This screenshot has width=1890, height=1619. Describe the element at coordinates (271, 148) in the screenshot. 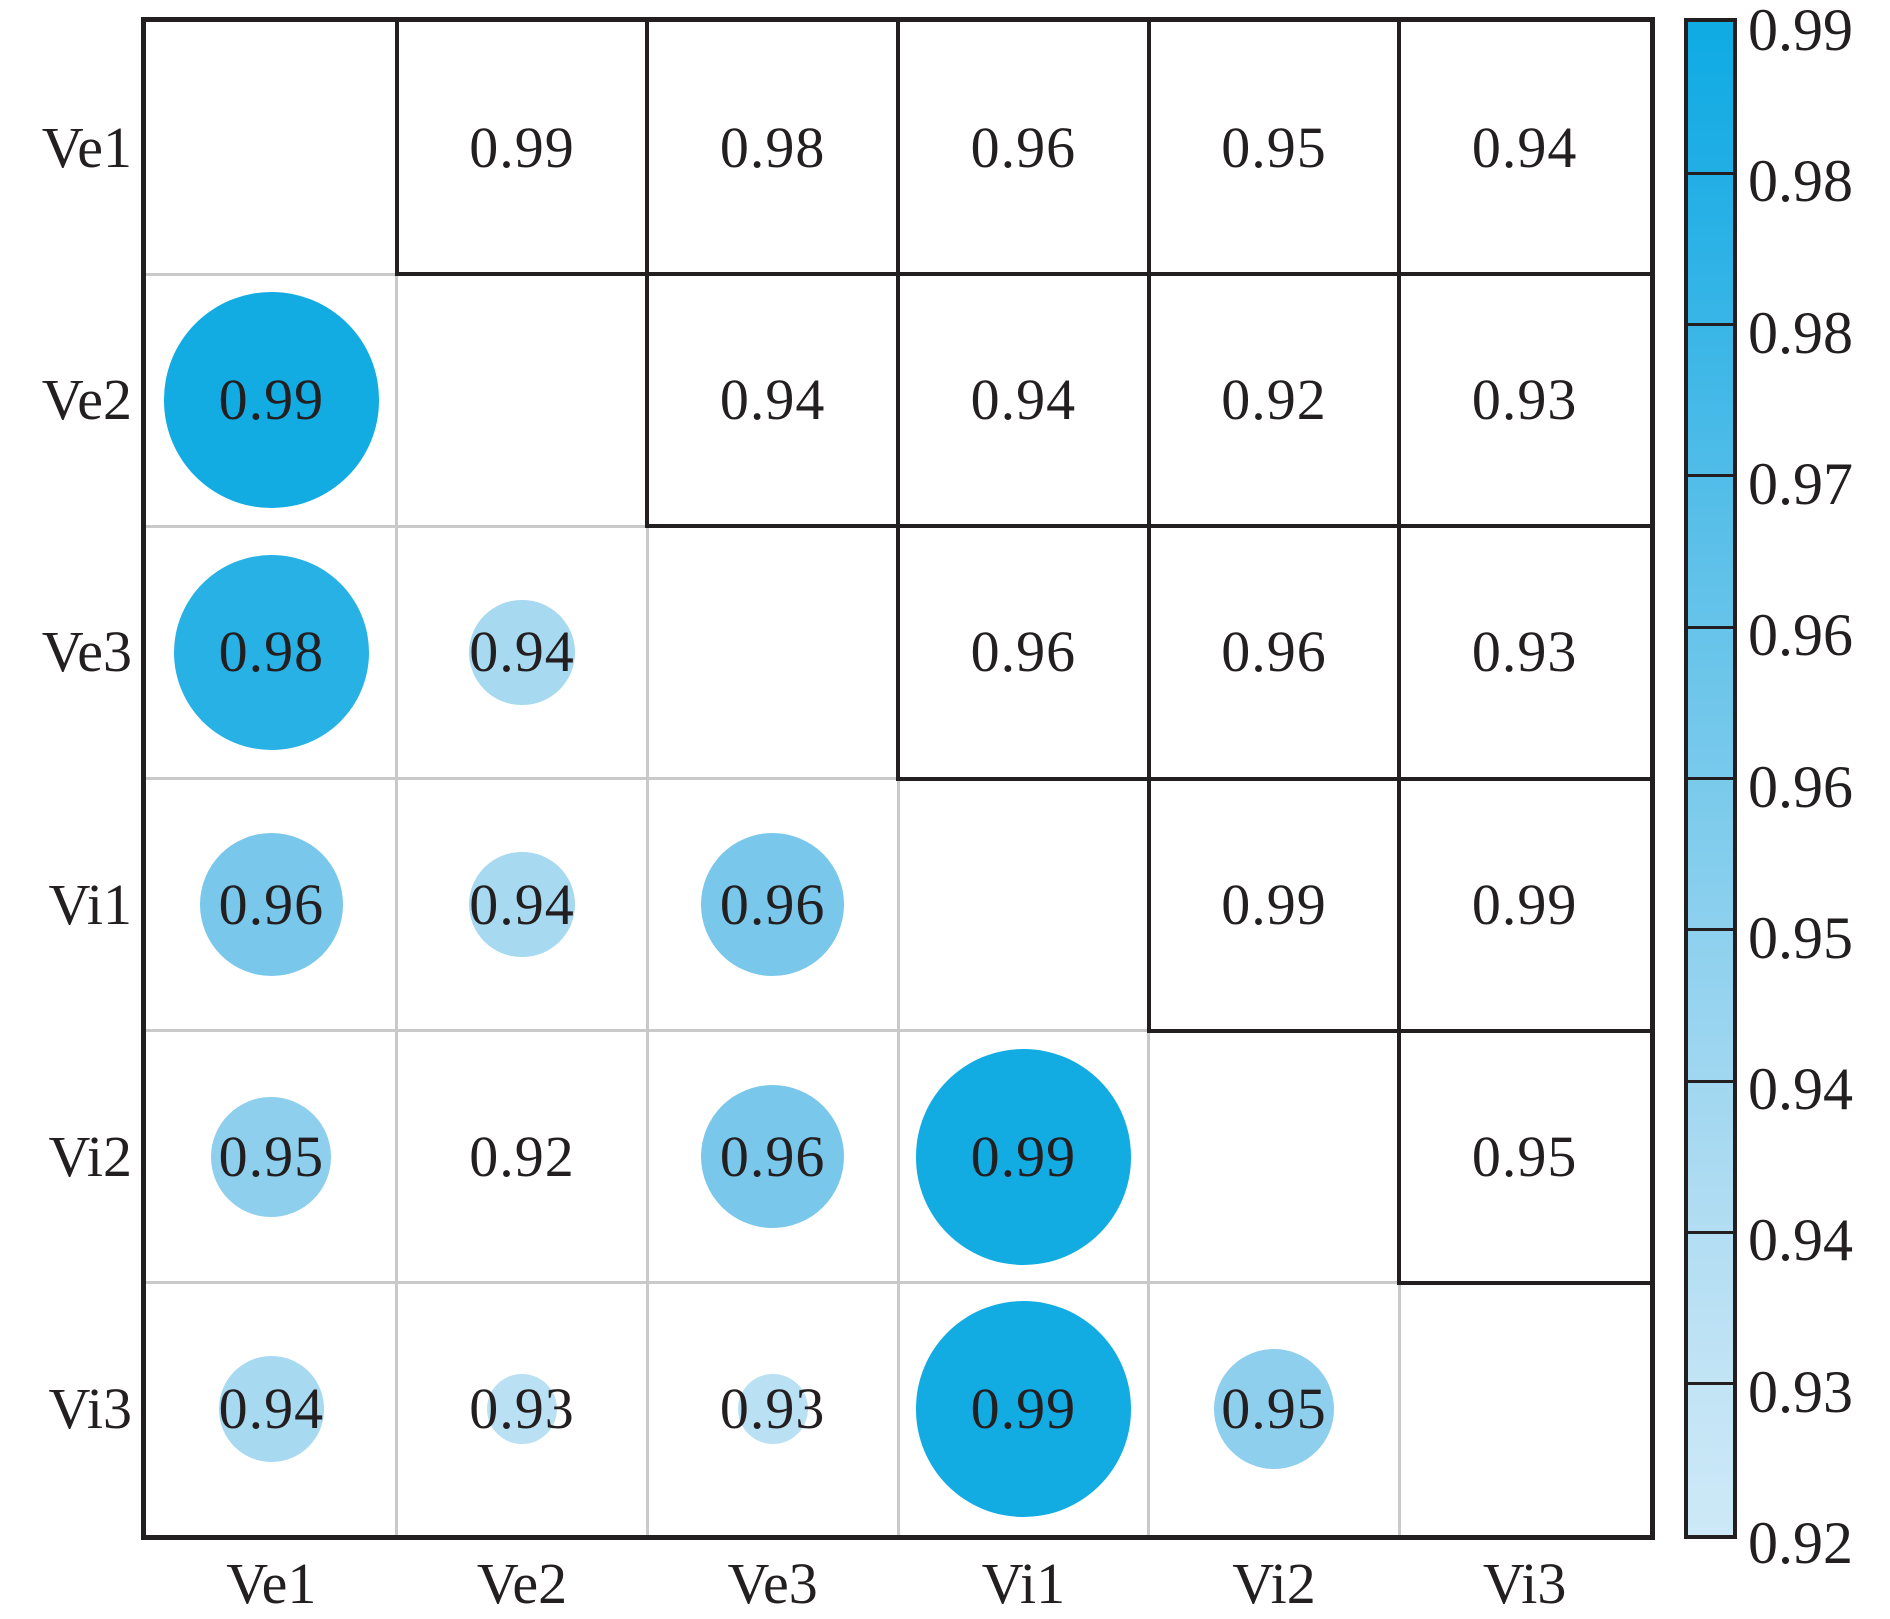

I see `matrix-cell-Ve1-Ve1` at that location.